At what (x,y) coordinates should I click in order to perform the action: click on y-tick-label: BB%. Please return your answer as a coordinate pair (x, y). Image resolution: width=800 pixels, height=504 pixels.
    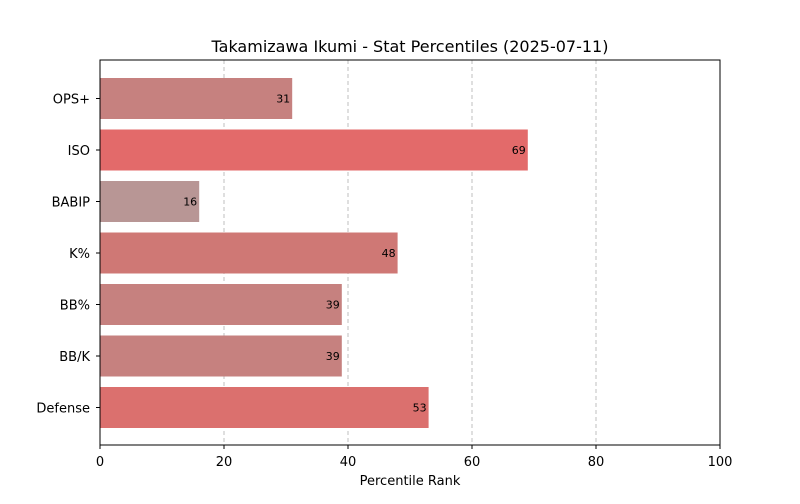
    Looking at the image, I should click on (75, 306).